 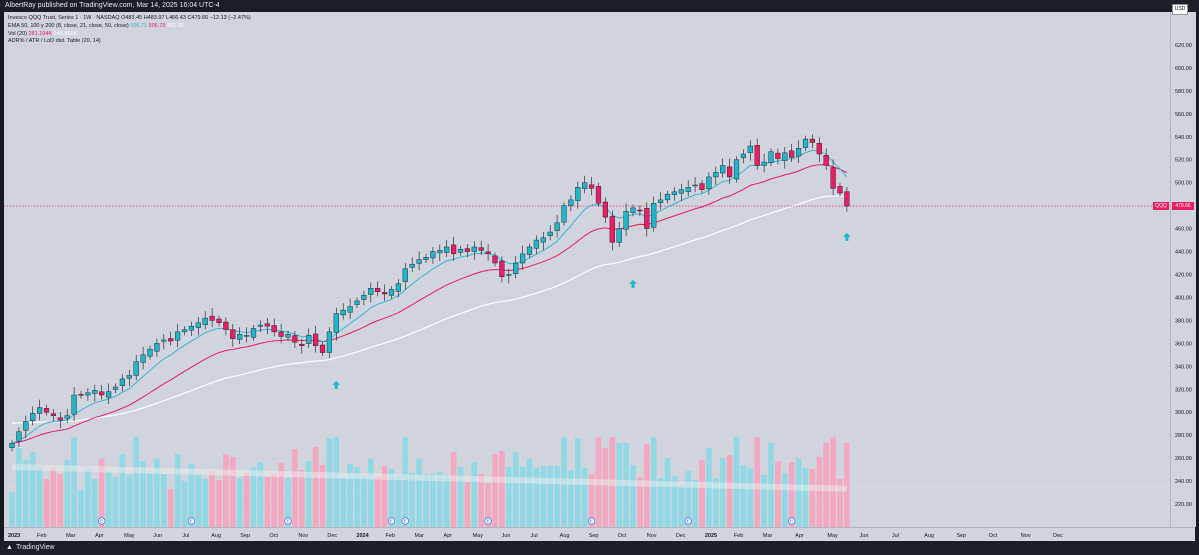 I want to click on time-tick: Feb, so click(x=41, y=536).